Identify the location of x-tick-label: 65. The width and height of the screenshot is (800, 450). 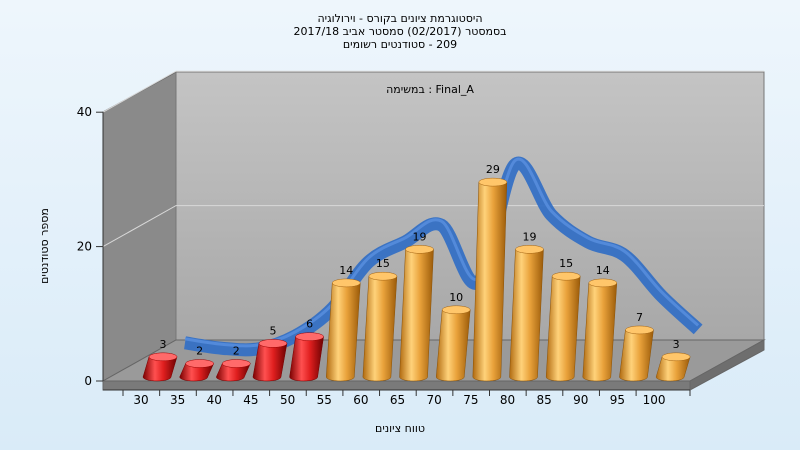
(397, 400).